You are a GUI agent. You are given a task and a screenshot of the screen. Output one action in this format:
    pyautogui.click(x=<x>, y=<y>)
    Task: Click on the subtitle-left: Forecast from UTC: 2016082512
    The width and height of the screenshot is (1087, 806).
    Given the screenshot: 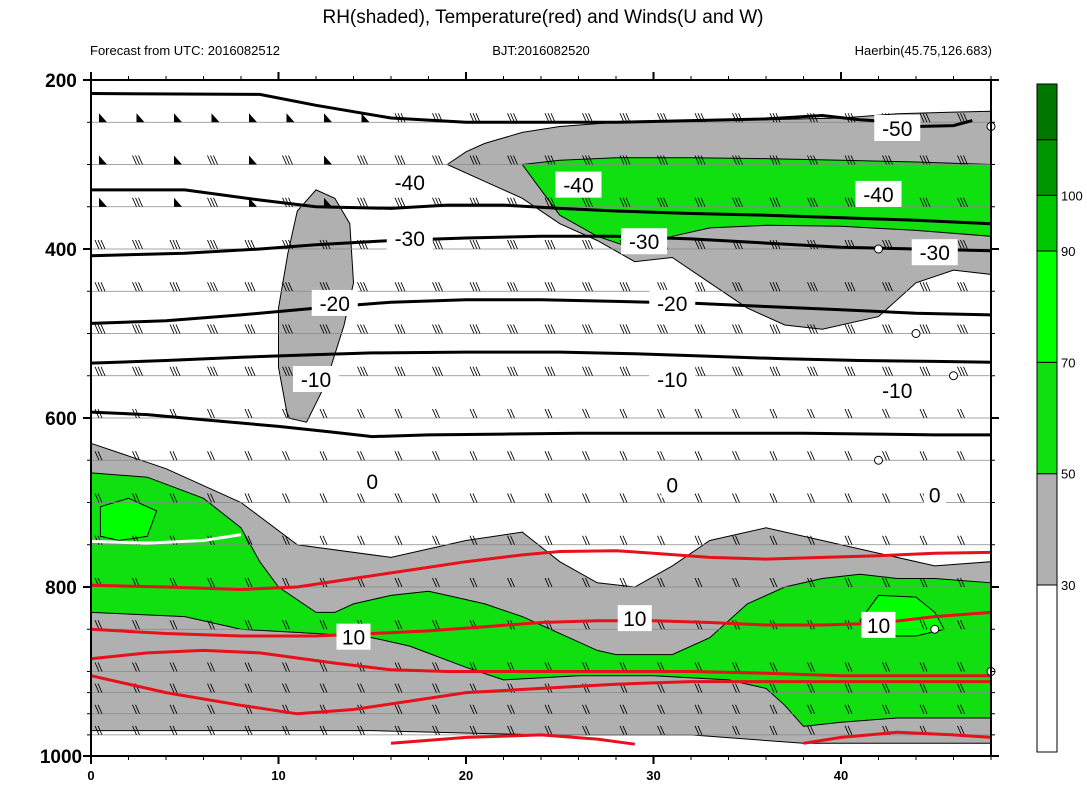 What is the action you would take?
    pyautogui.click(x=185, y=50)
    